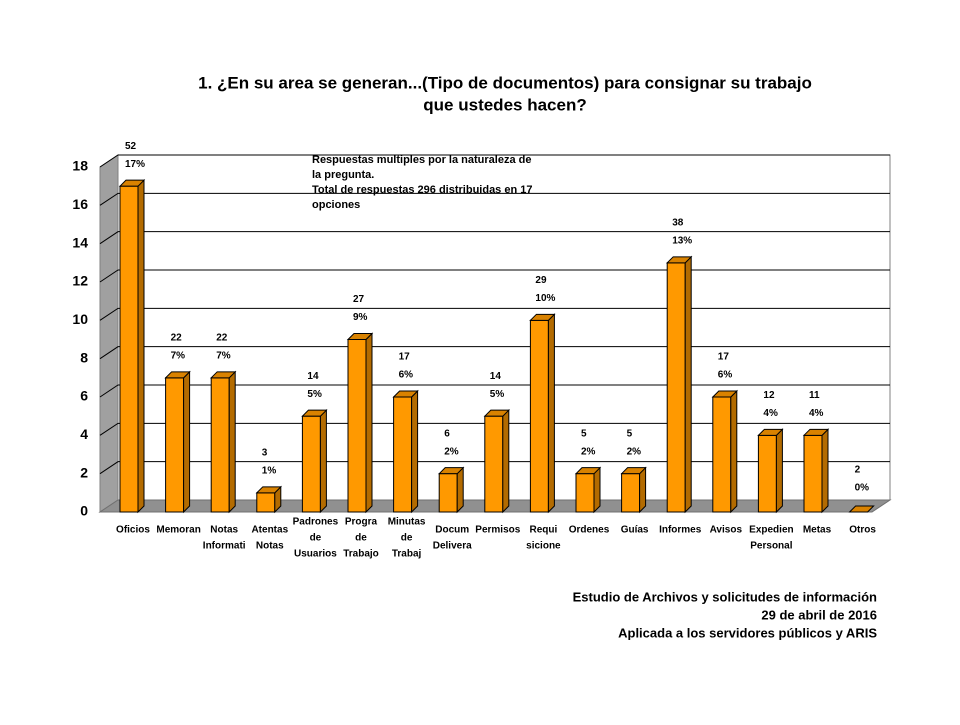  Describe the element at coordinates (678, 222) in the screenshot. I see `count-label: 38` at that location.